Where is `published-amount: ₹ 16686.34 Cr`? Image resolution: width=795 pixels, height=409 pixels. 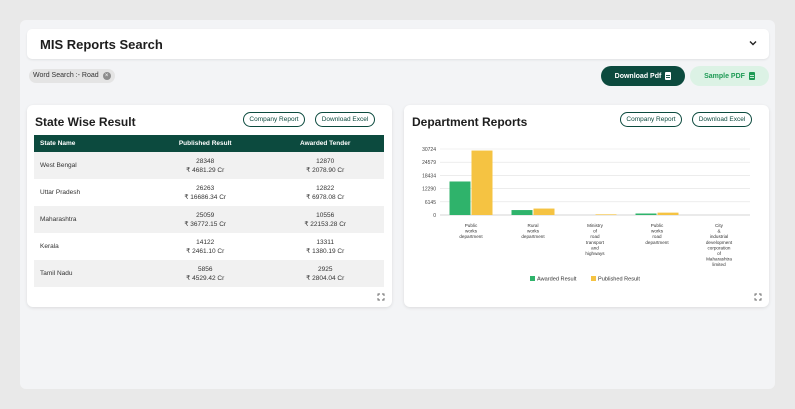 published-amount: ₹ 16686.34 Cr is located at coordinates (205, 197).